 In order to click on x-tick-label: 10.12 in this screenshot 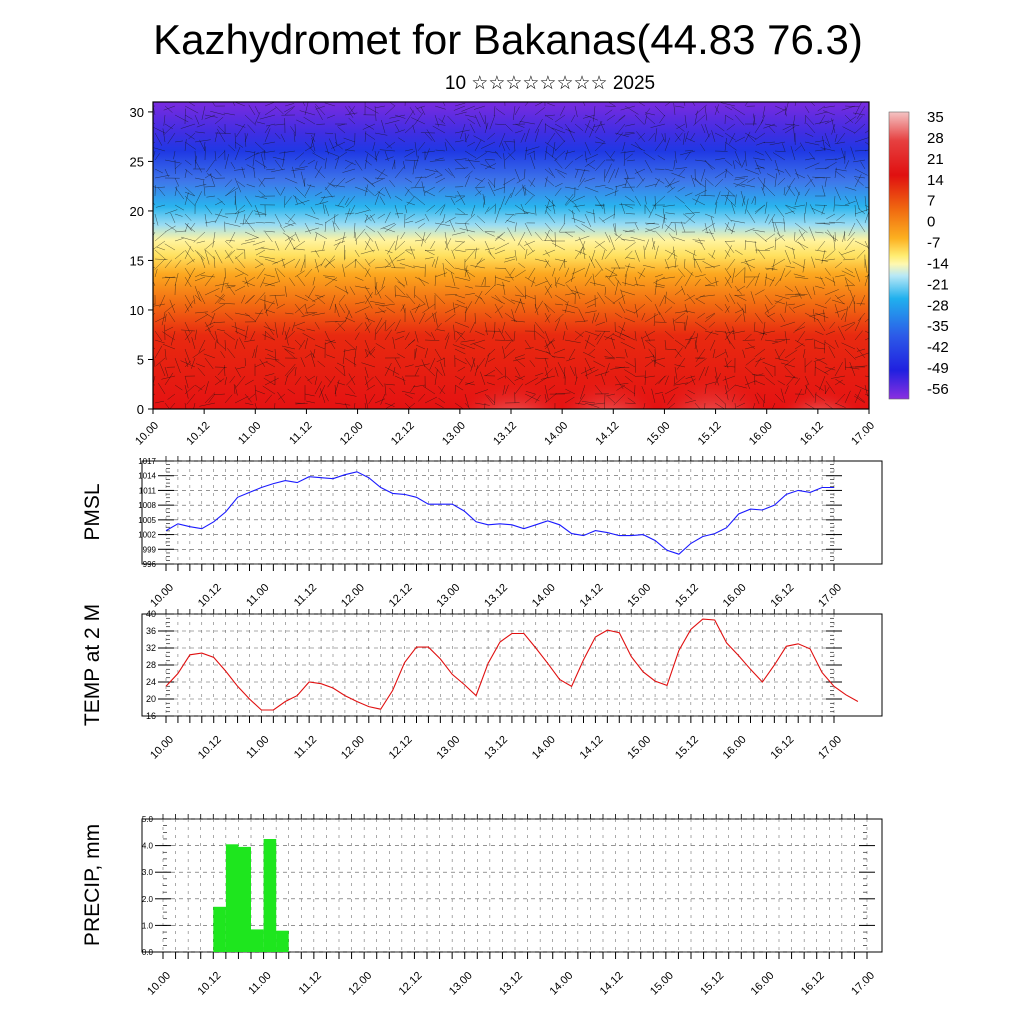, I will do `click(210, 748)`.